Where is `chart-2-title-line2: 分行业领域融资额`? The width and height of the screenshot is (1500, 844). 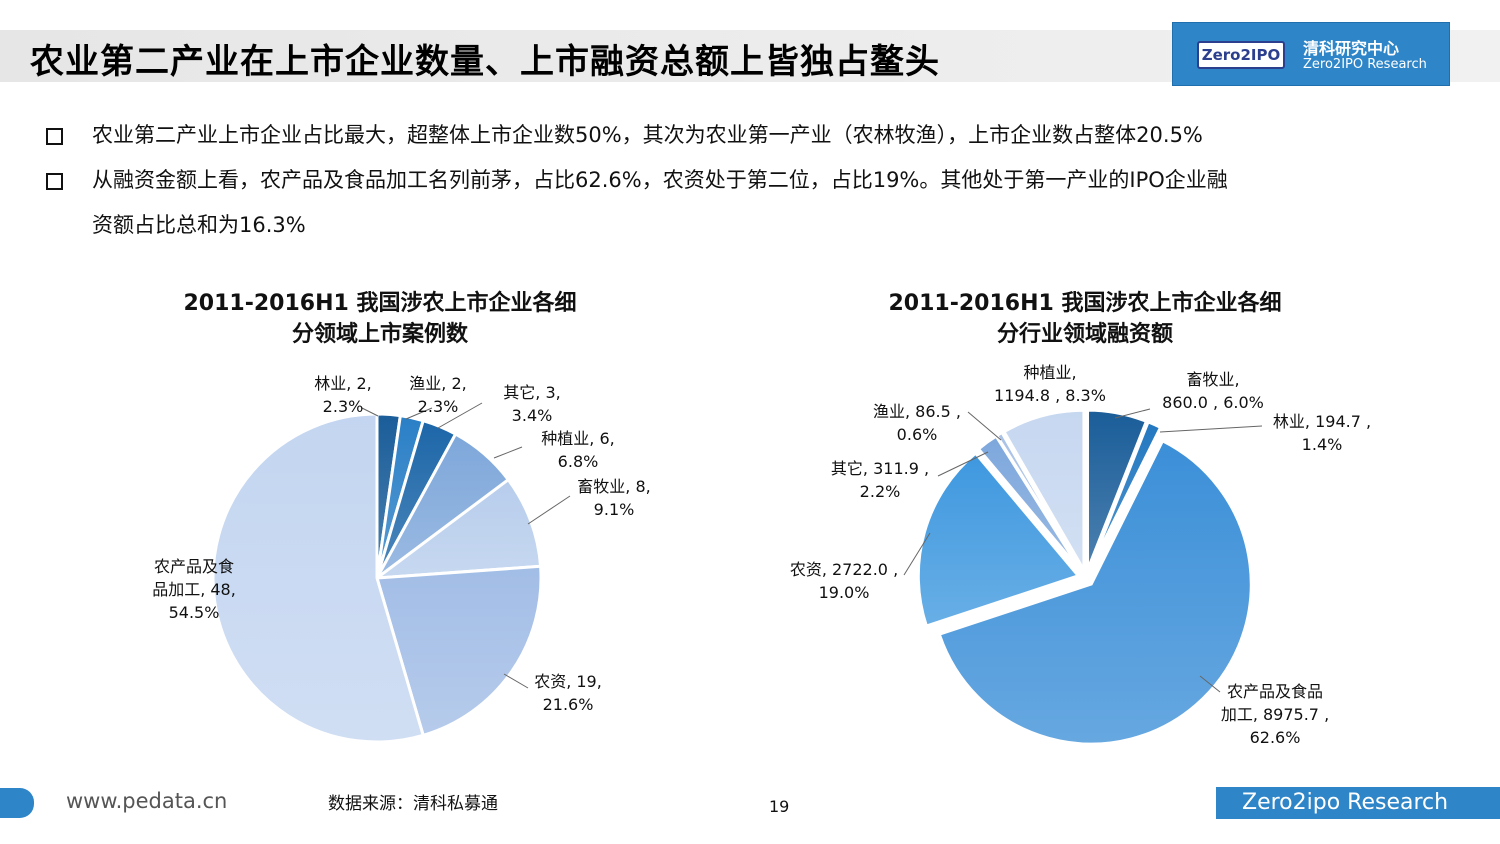
chart-2-title-line2: 分行业领域融资额 is located at coordinates (1084, 334).